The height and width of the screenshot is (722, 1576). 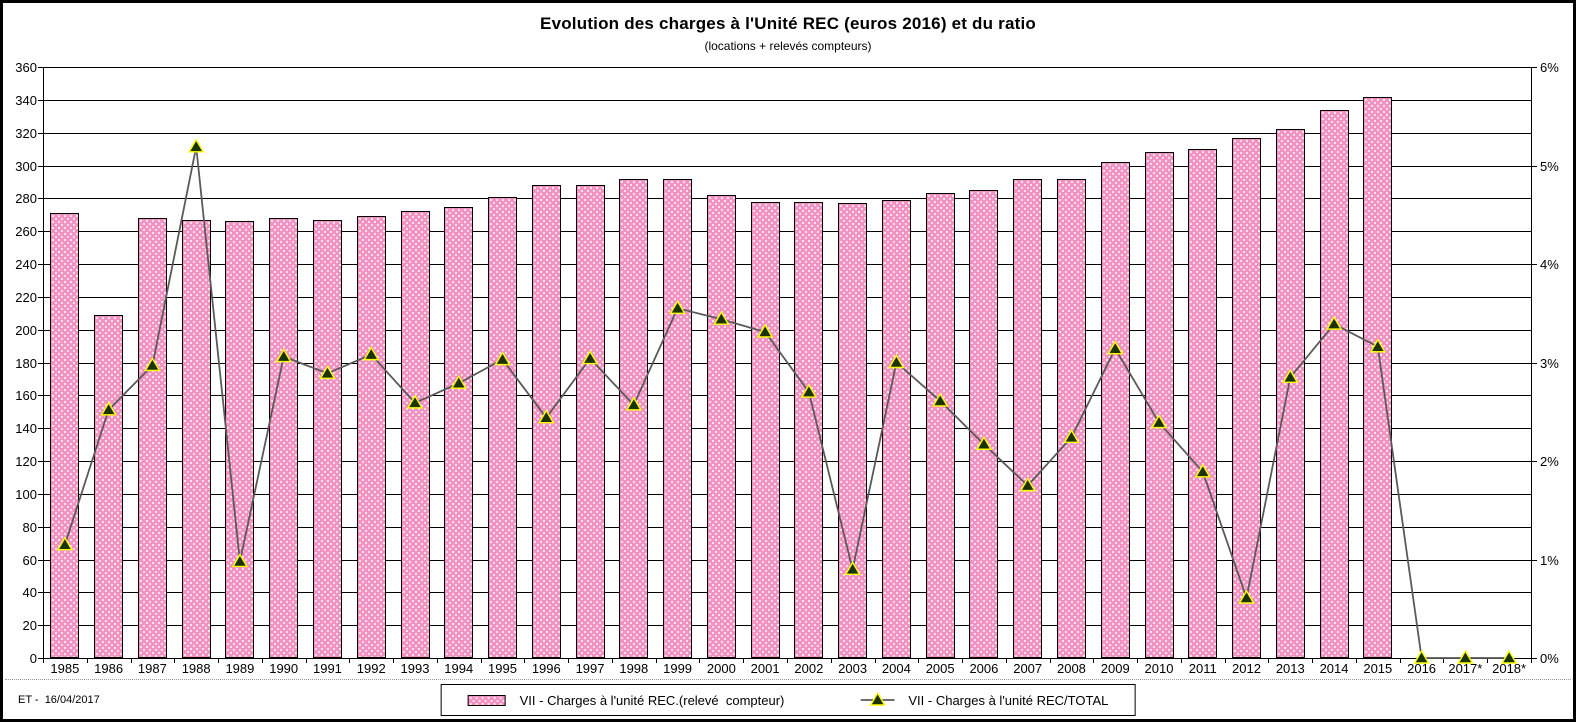 What do you see at coordinates (152, 668) in the screenshot?
I see `x-axis-label: 1987` at bounding box center [152, 668].